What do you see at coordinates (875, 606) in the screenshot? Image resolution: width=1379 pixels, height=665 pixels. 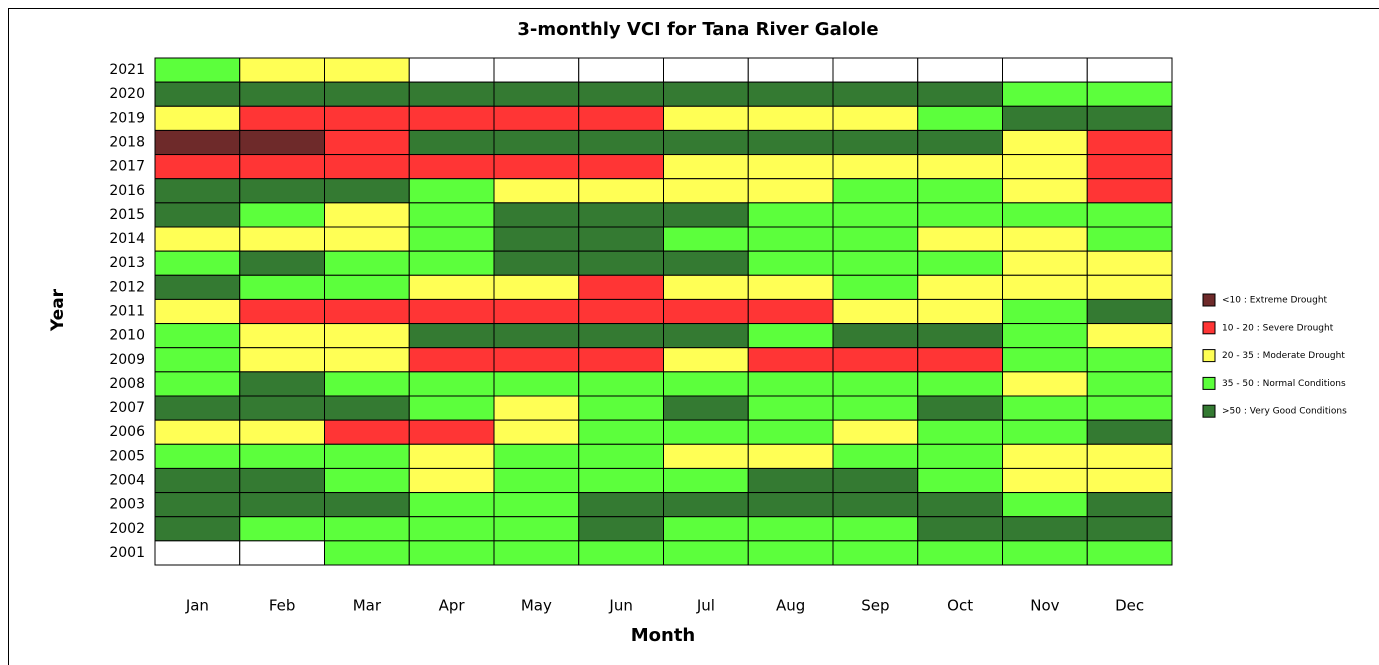 I see `x-tick-label: Sep` at bounding box center [875, 606].